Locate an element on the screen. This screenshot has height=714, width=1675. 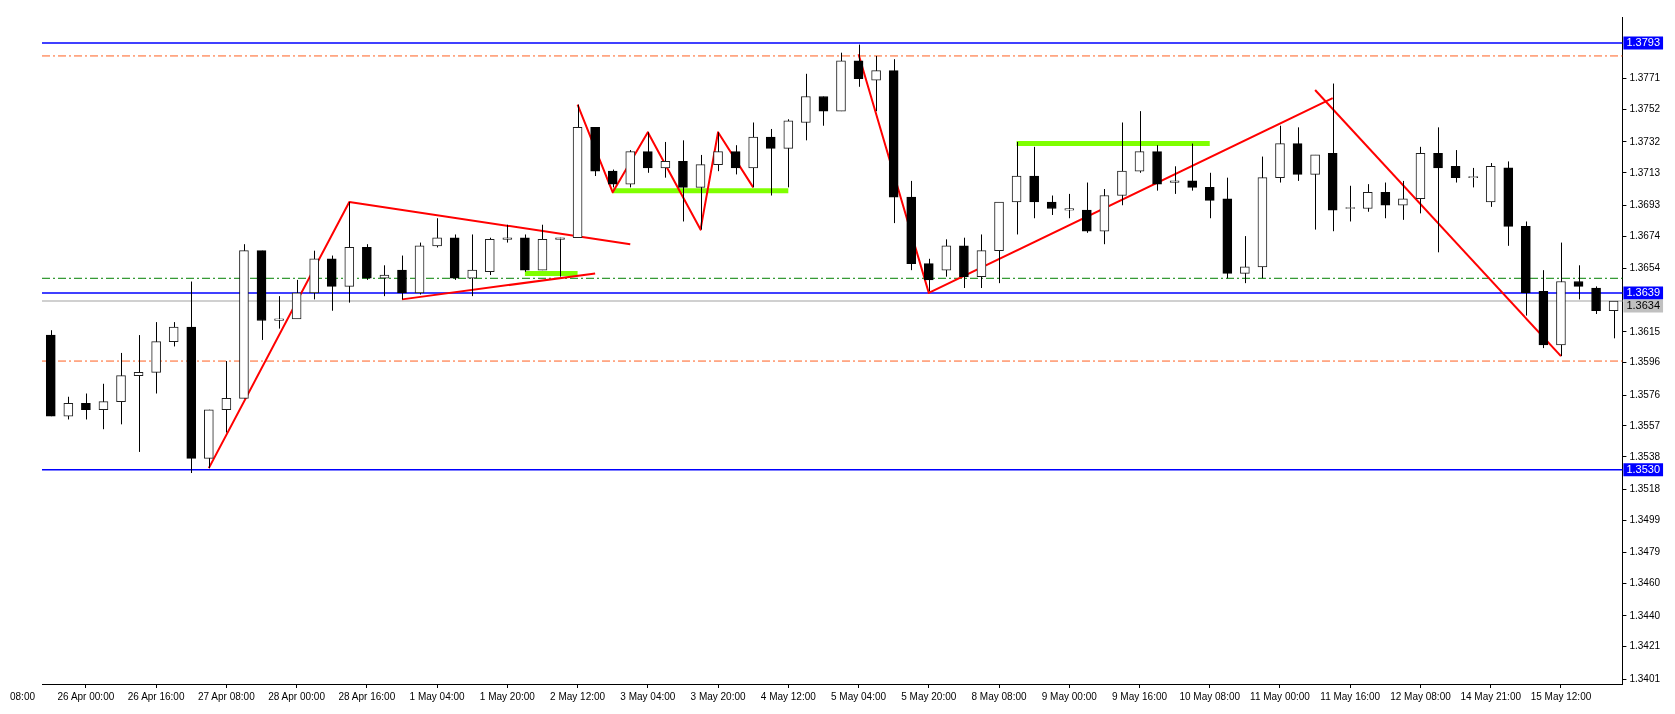
x-tick-label: 14 May 21:00 is located at coordinates (1491, 696).